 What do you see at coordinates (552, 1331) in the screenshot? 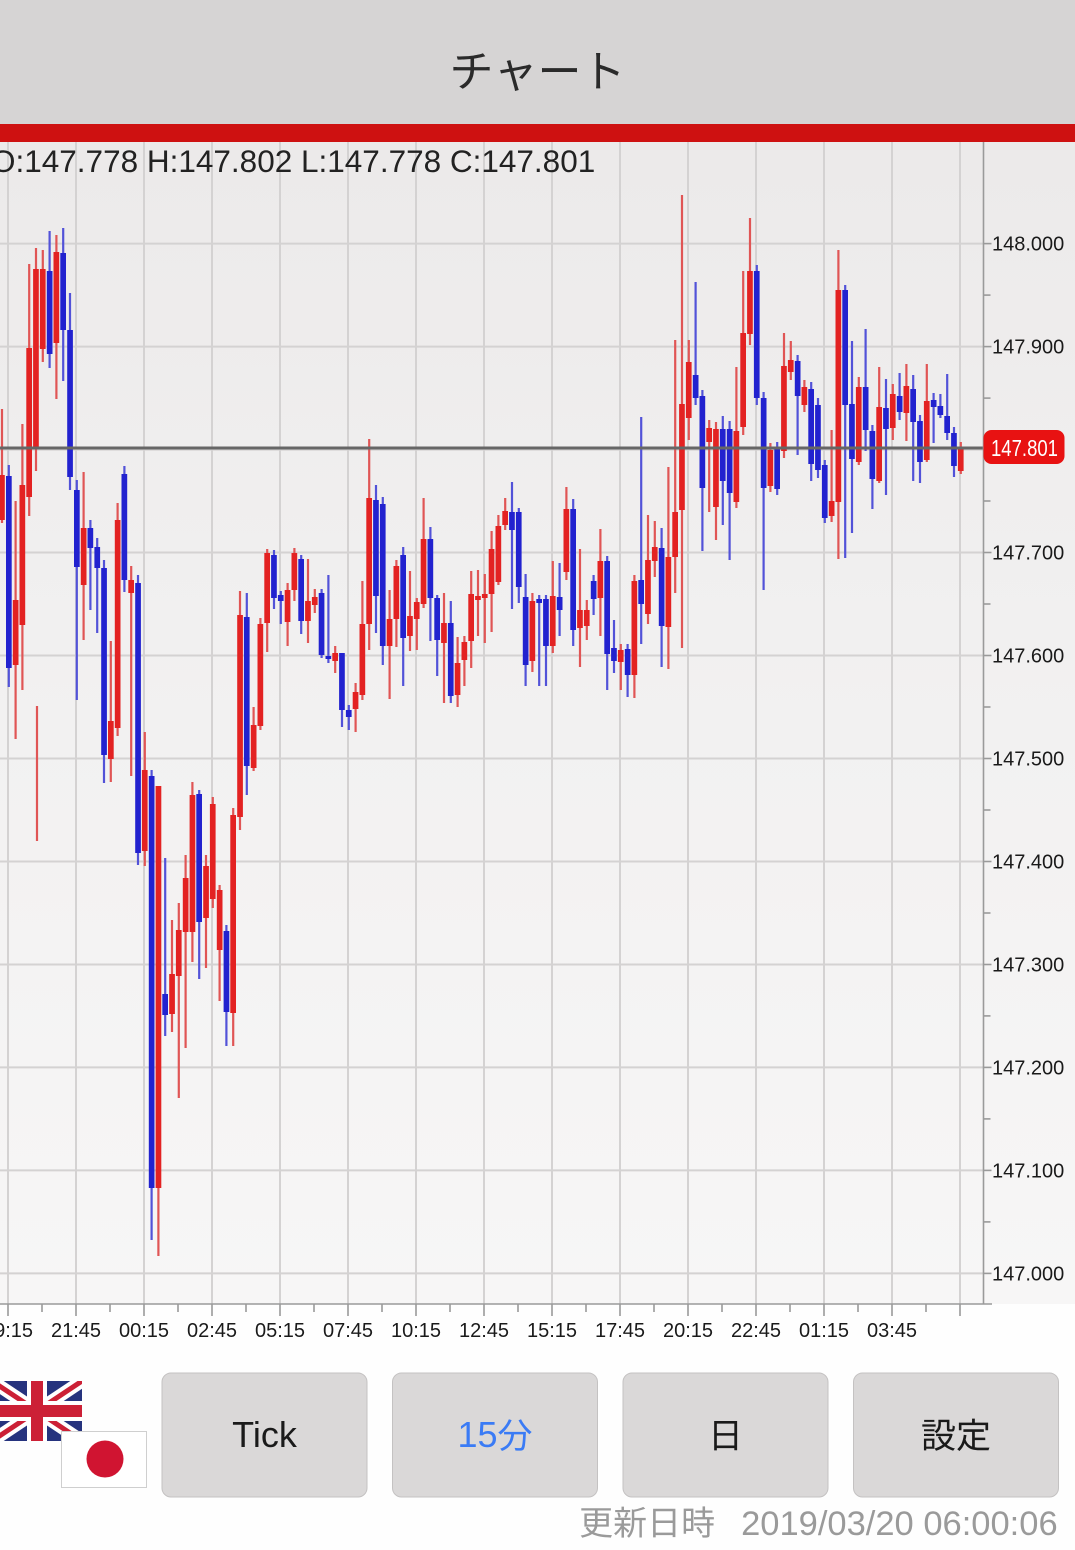
I see `svg-text: 15:15` at bounding box center [552, 1331].